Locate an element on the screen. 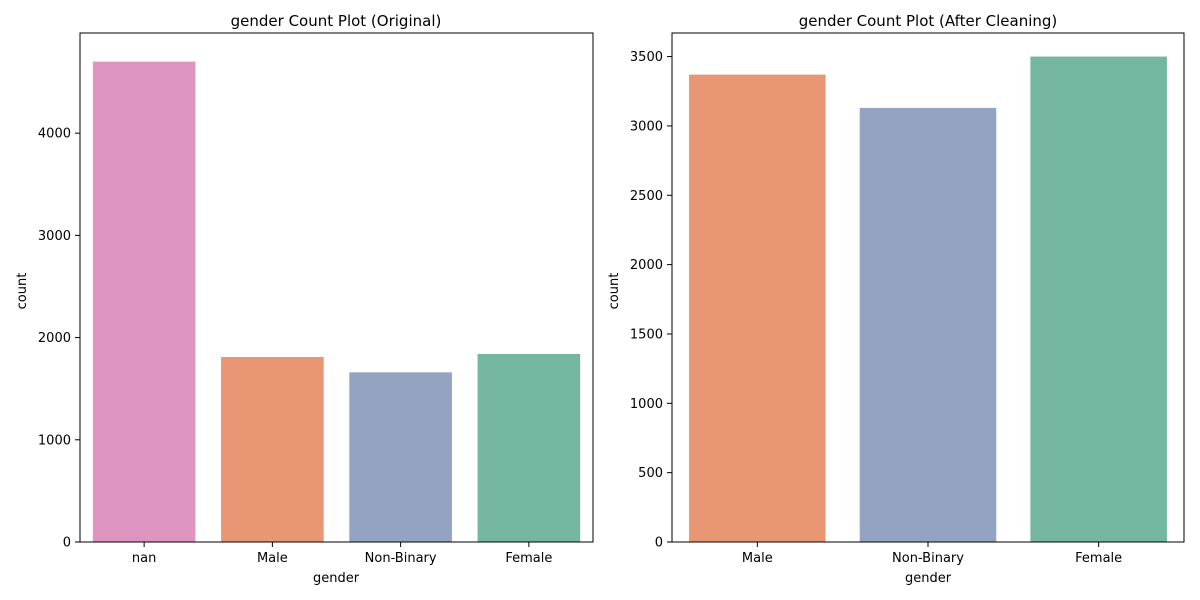 Image resolution: width=1200 pixels, height=600 pixels. chart-title: gender Count Plot (Original) is located at coordinates (336, 21).